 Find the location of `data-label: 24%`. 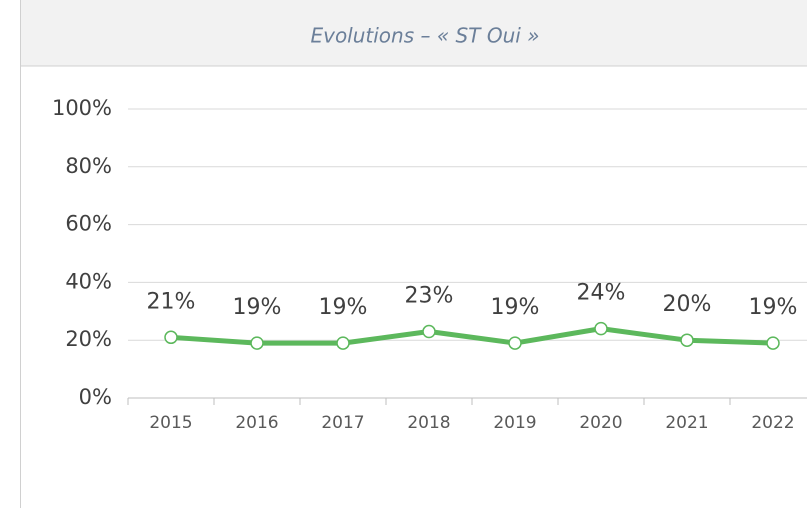

data-label: 24% is located at coordinates (601, 293).